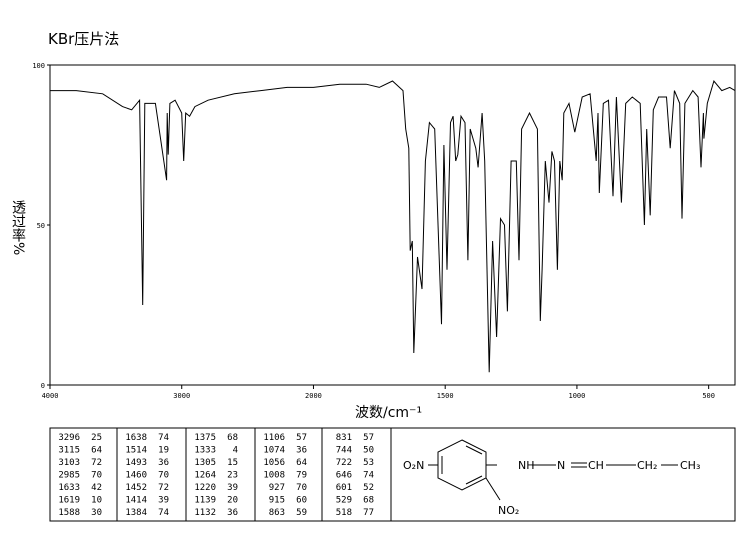 Image resolution: width=748 pixels, height=543 pixels. Describe the element at coordinates (18, 227) in the screenshot. I see `y-axis-label: 透过率%` at that location.